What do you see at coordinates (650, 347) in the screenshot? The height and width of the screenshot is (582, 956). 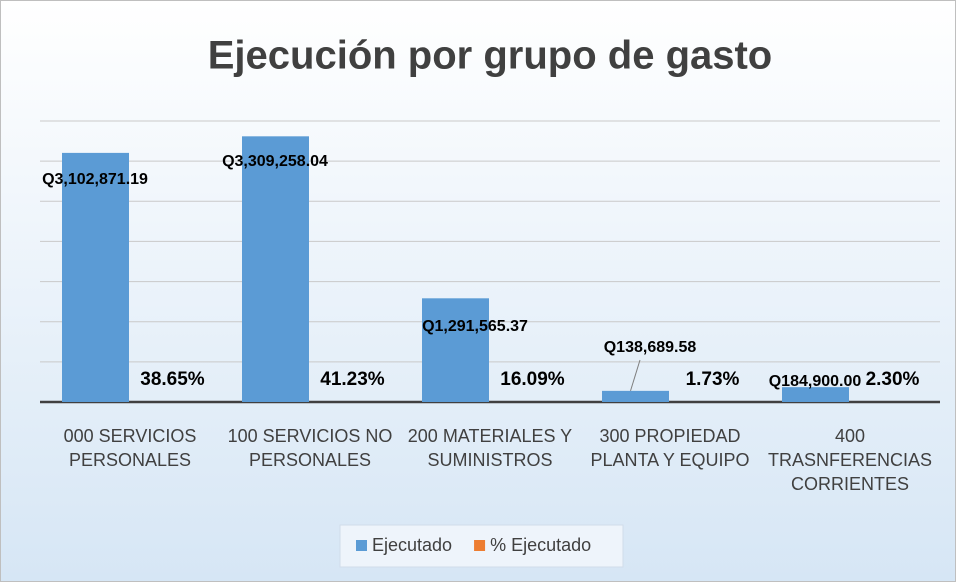 I see `data-label: Q138,689.58` at bounding box center [650, 347].